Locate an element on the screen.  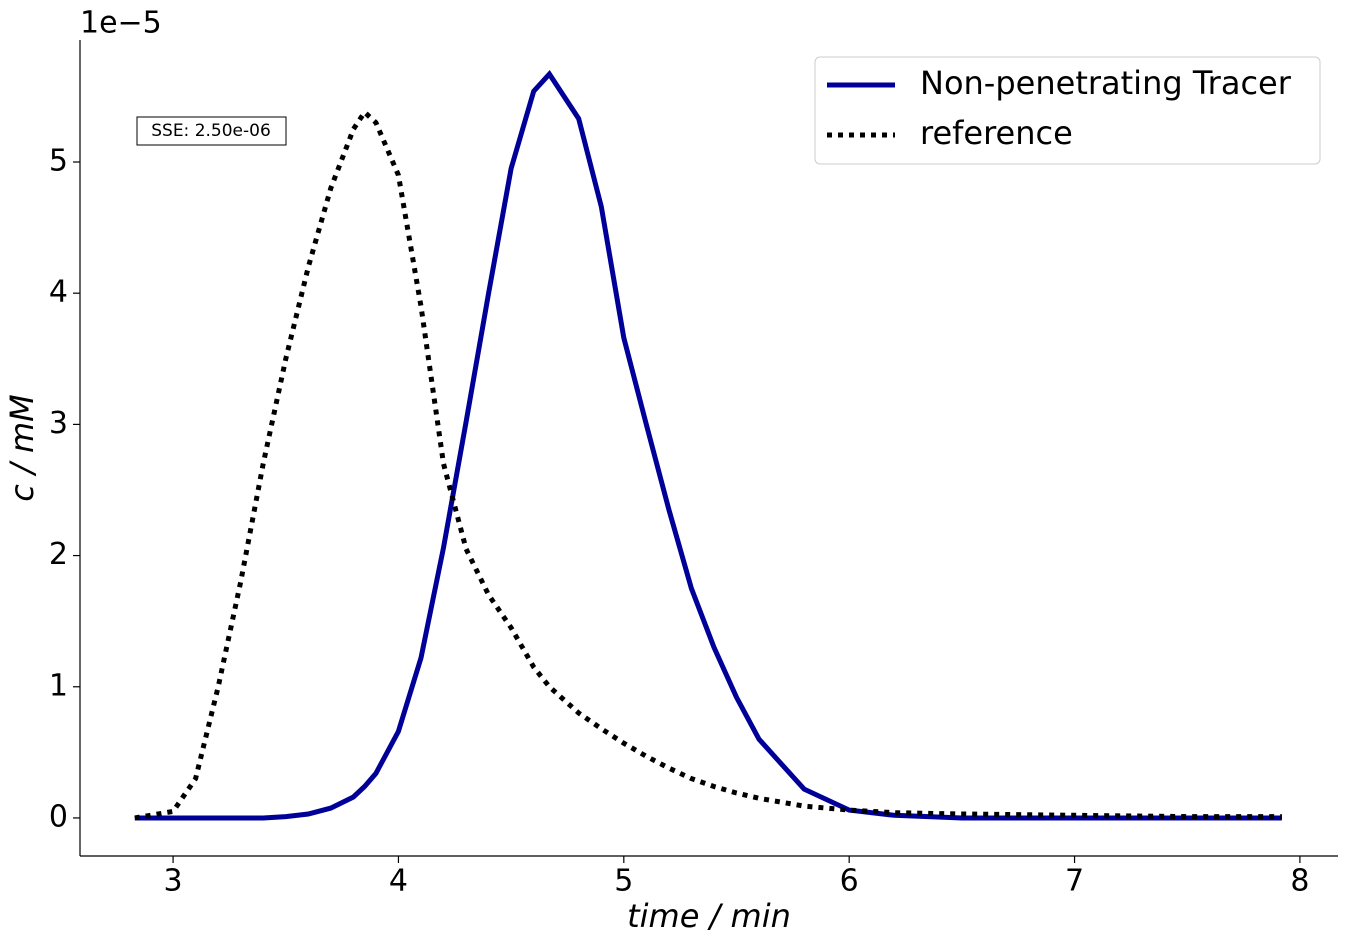
y-tick-label: 0 is located at coordinates (58, 816).